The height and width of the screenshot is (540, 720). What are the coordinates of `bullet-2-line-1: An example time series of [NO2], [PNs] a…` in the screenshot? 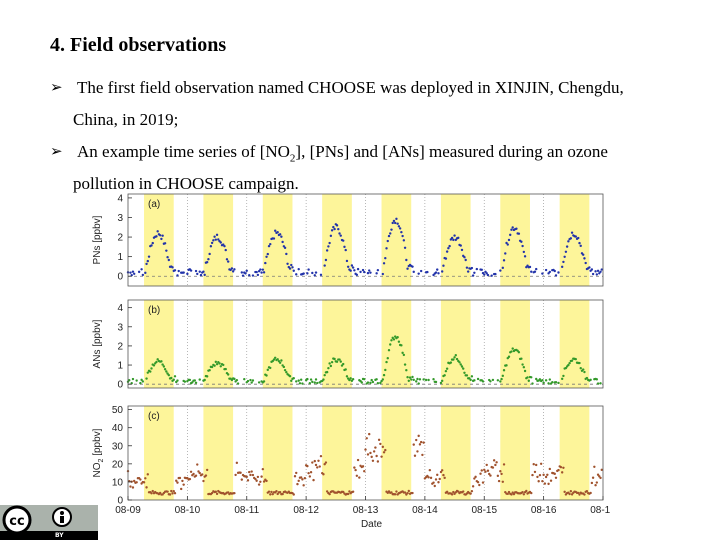 It's located at (342, 155).